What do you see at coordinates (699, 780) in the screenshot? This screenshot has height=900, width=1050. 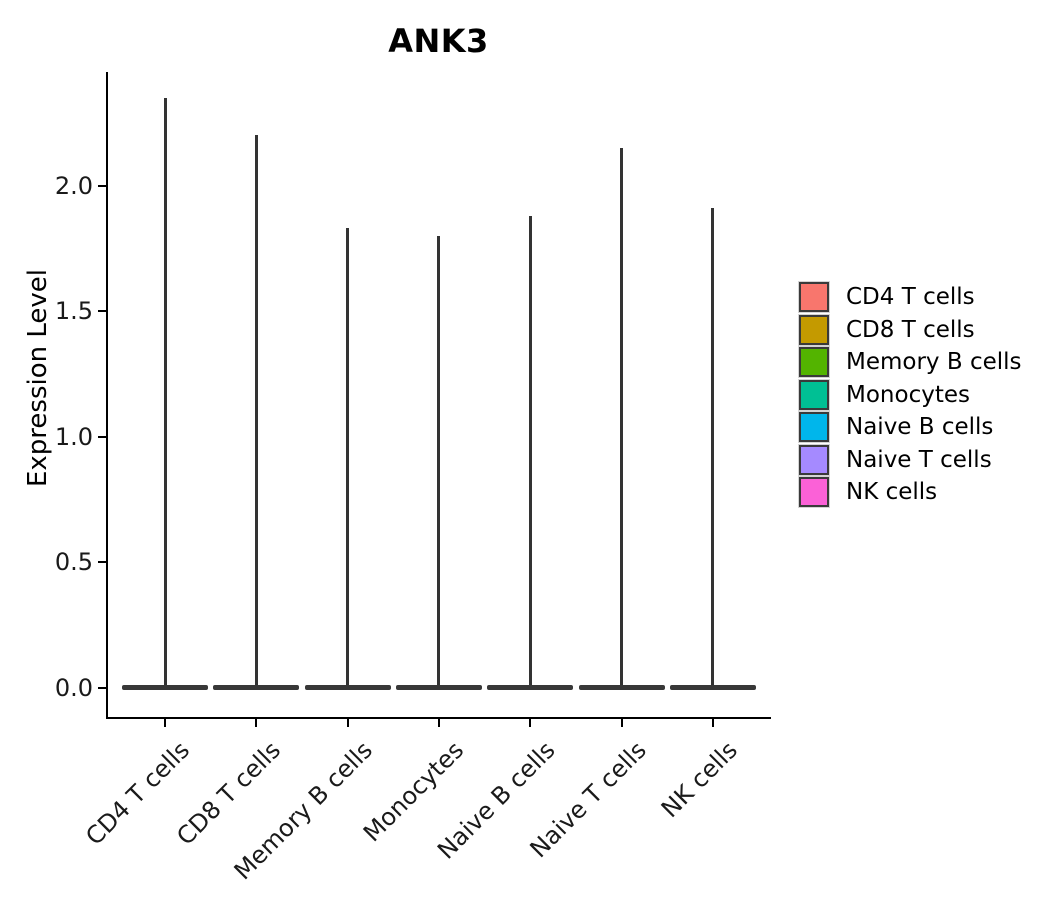 I see `x-tick-label: NK cells` at bounding box center [699, 780].